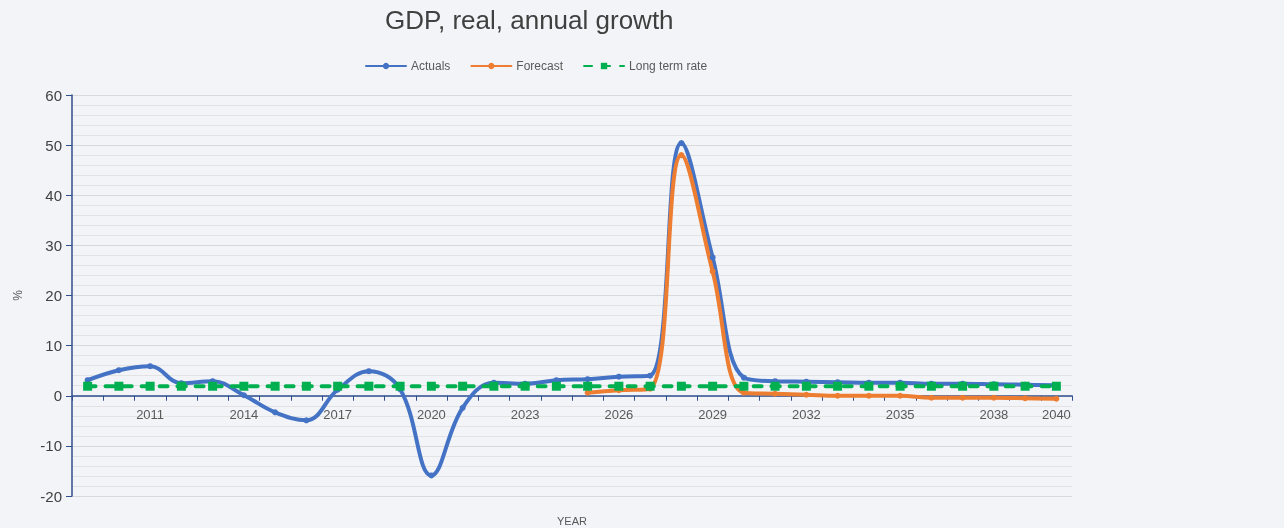 Image resolution: width=1284 pixels, height=528 pixels. What do you see at coordinates (668, 66) in the screenshot?
I see `legend-label: Long term rate` at bounding box center [668, 66].